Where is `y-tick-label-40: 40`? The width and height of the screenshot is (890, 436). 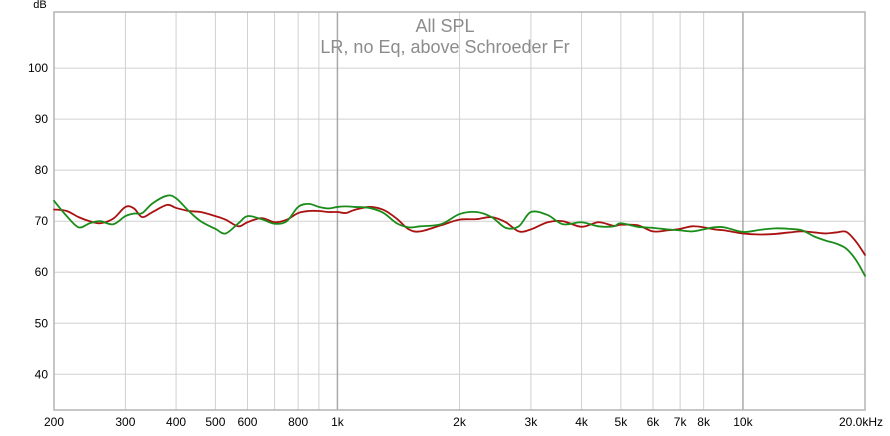
y-tick-label-40: 40 is located at coordinates (42, 374).